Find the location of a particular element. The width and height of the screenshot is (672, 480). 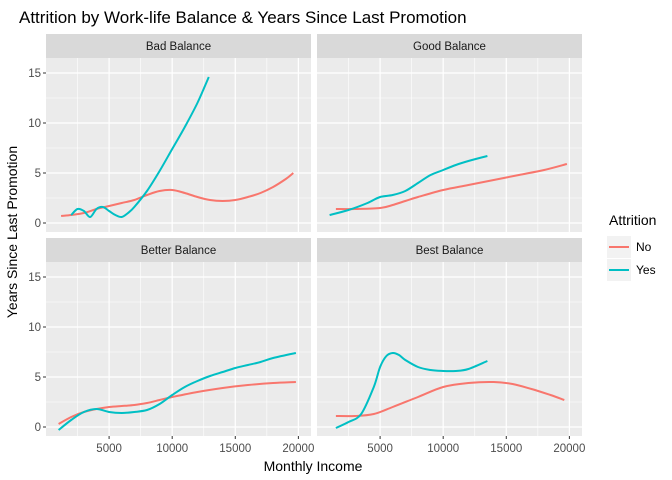

legend: Attrition No Yes is located at coordinates (631, 246).